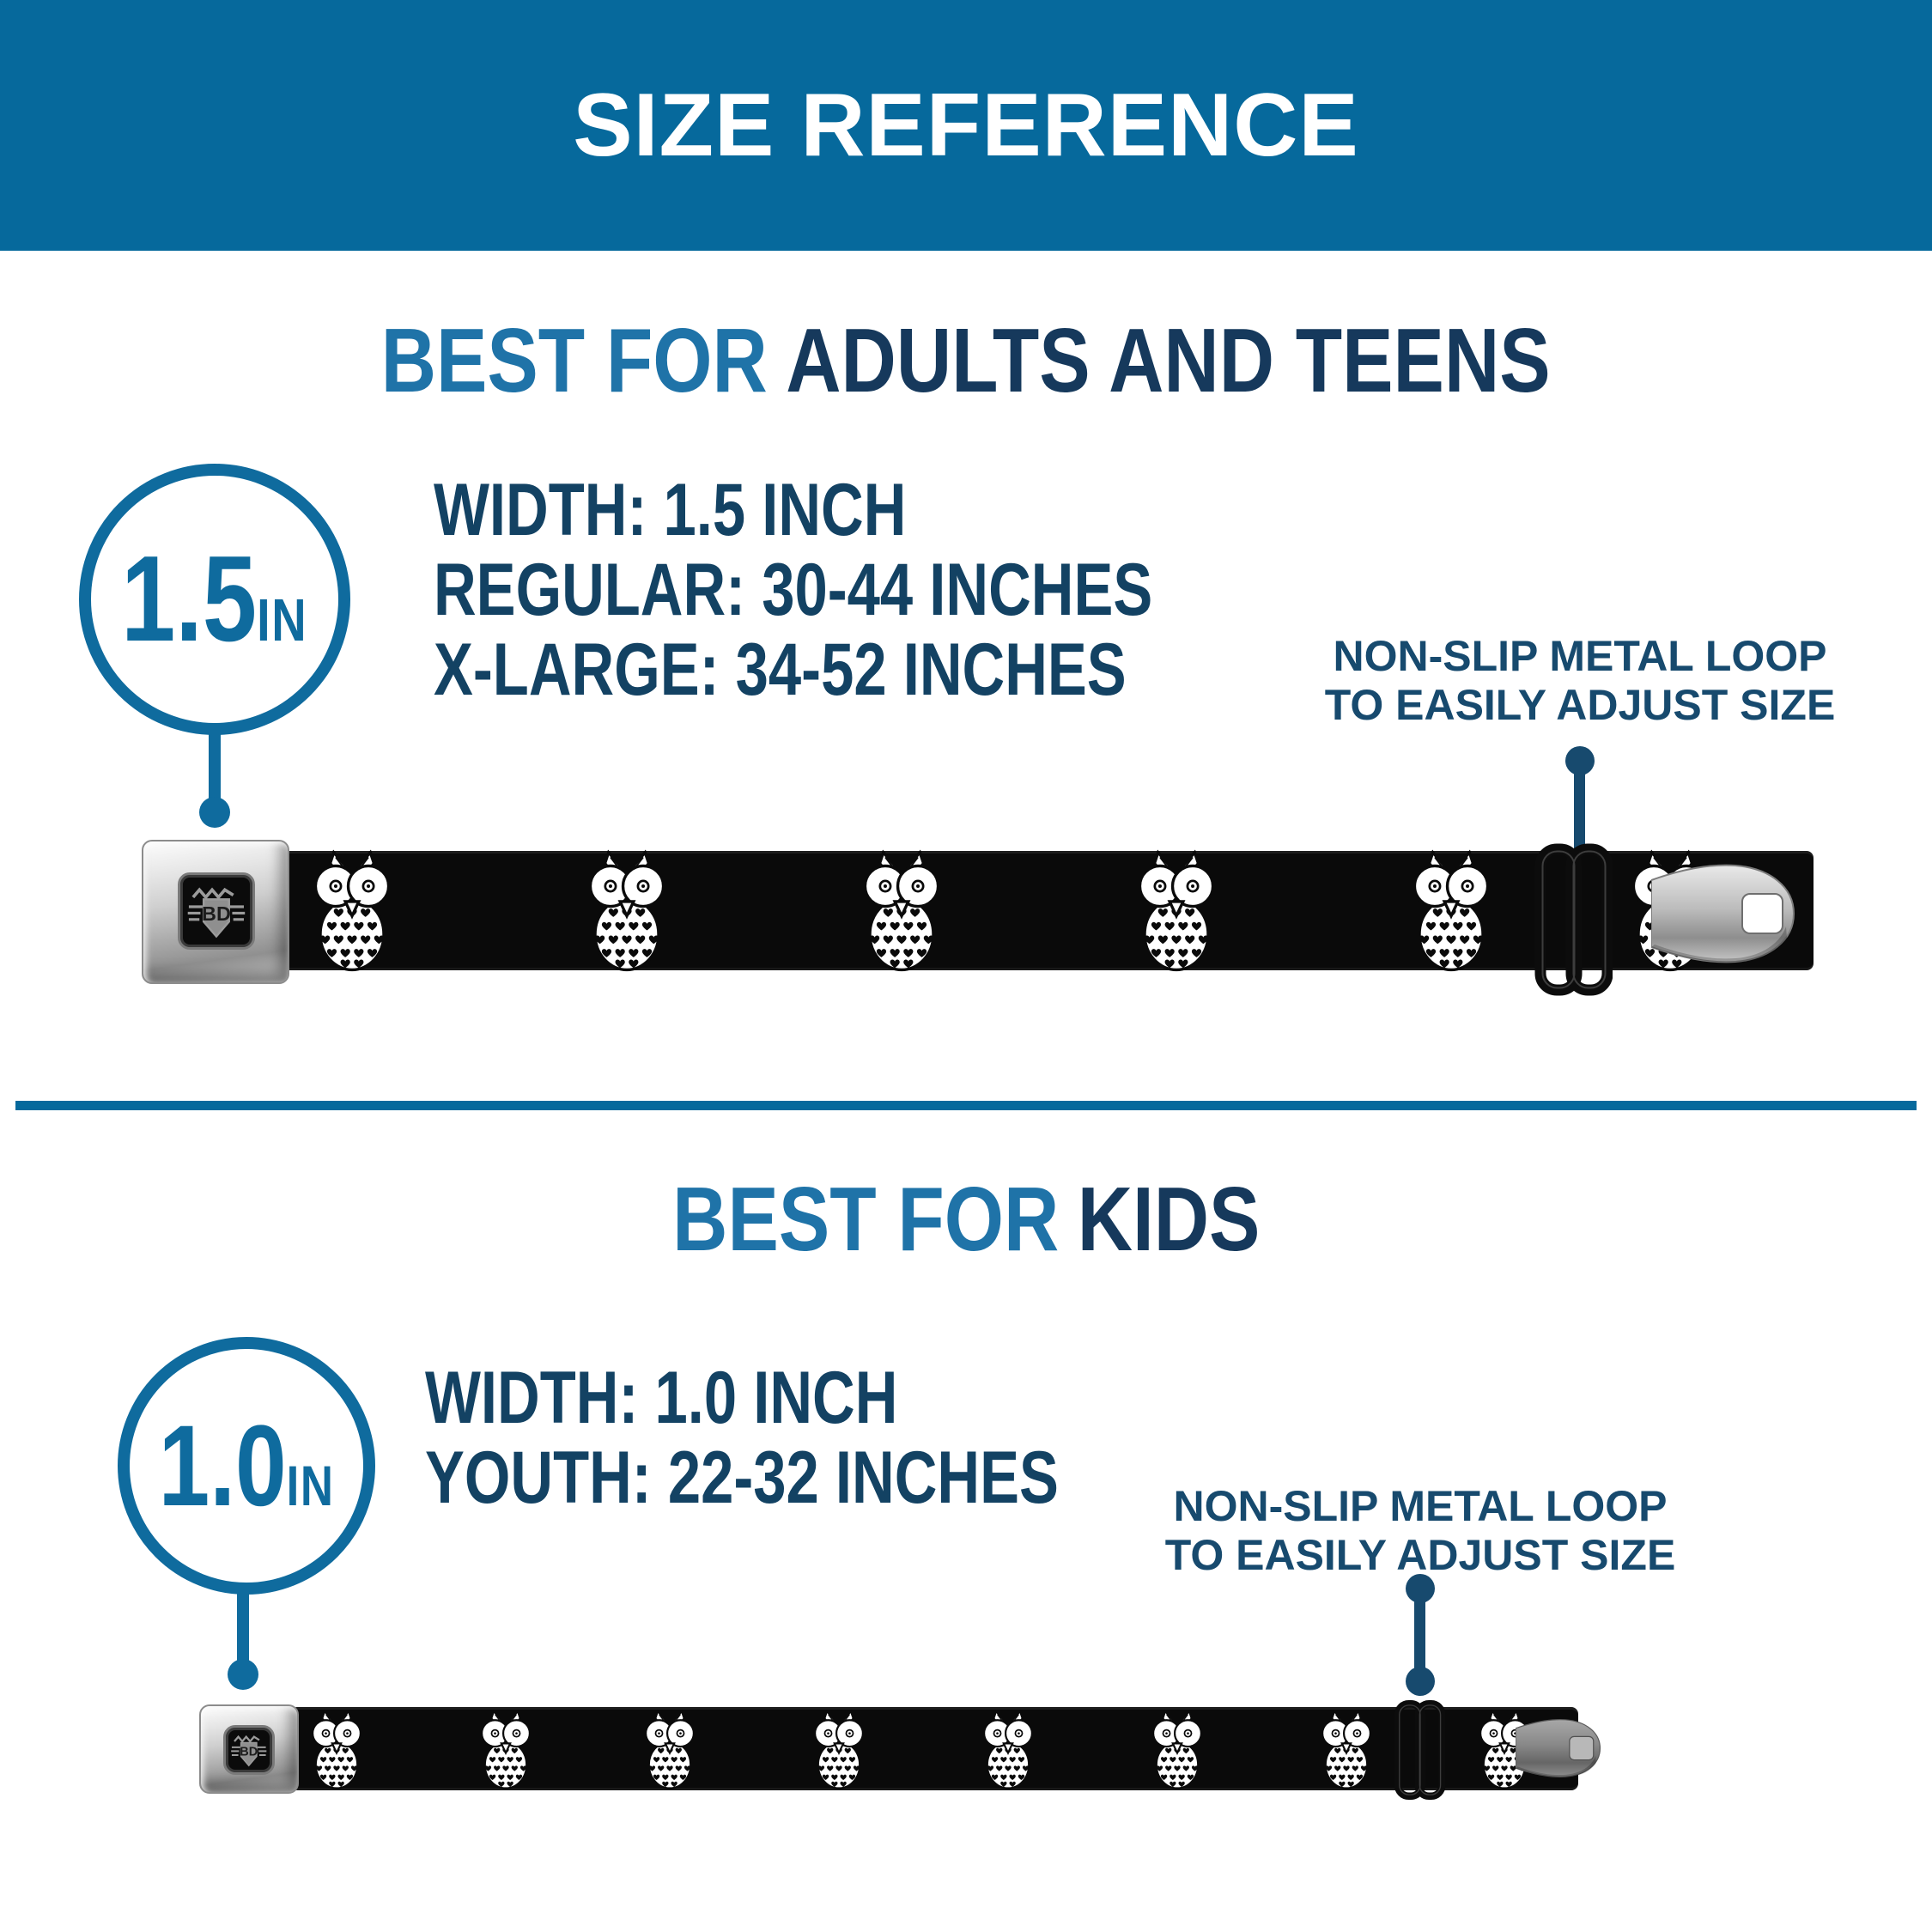 The image size is (1932, 1932). What do you see at coordinates (966, 1105) in the screenshot?
I see `section-divider` at bounding box center [966, 1105].